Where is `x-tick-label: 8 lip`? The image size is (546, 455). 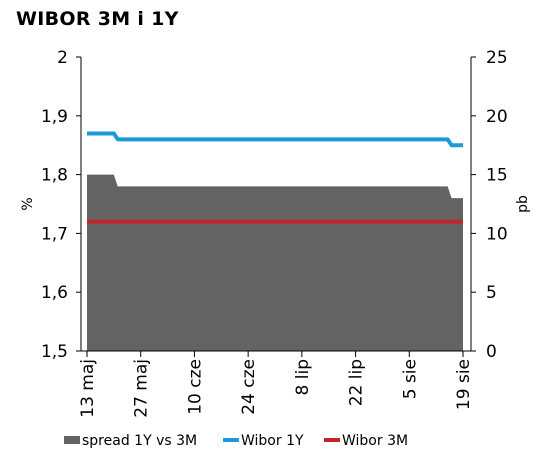
x-tick-label: 8 lip is located at coordinates (303, 377).